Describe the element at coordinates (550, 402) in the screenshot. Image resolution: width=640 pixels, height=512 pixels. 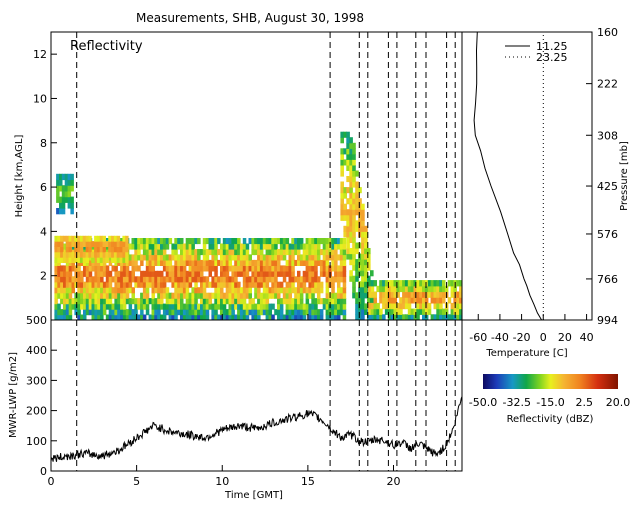
I see `colorbar-tick-label: -15.0` at that location.